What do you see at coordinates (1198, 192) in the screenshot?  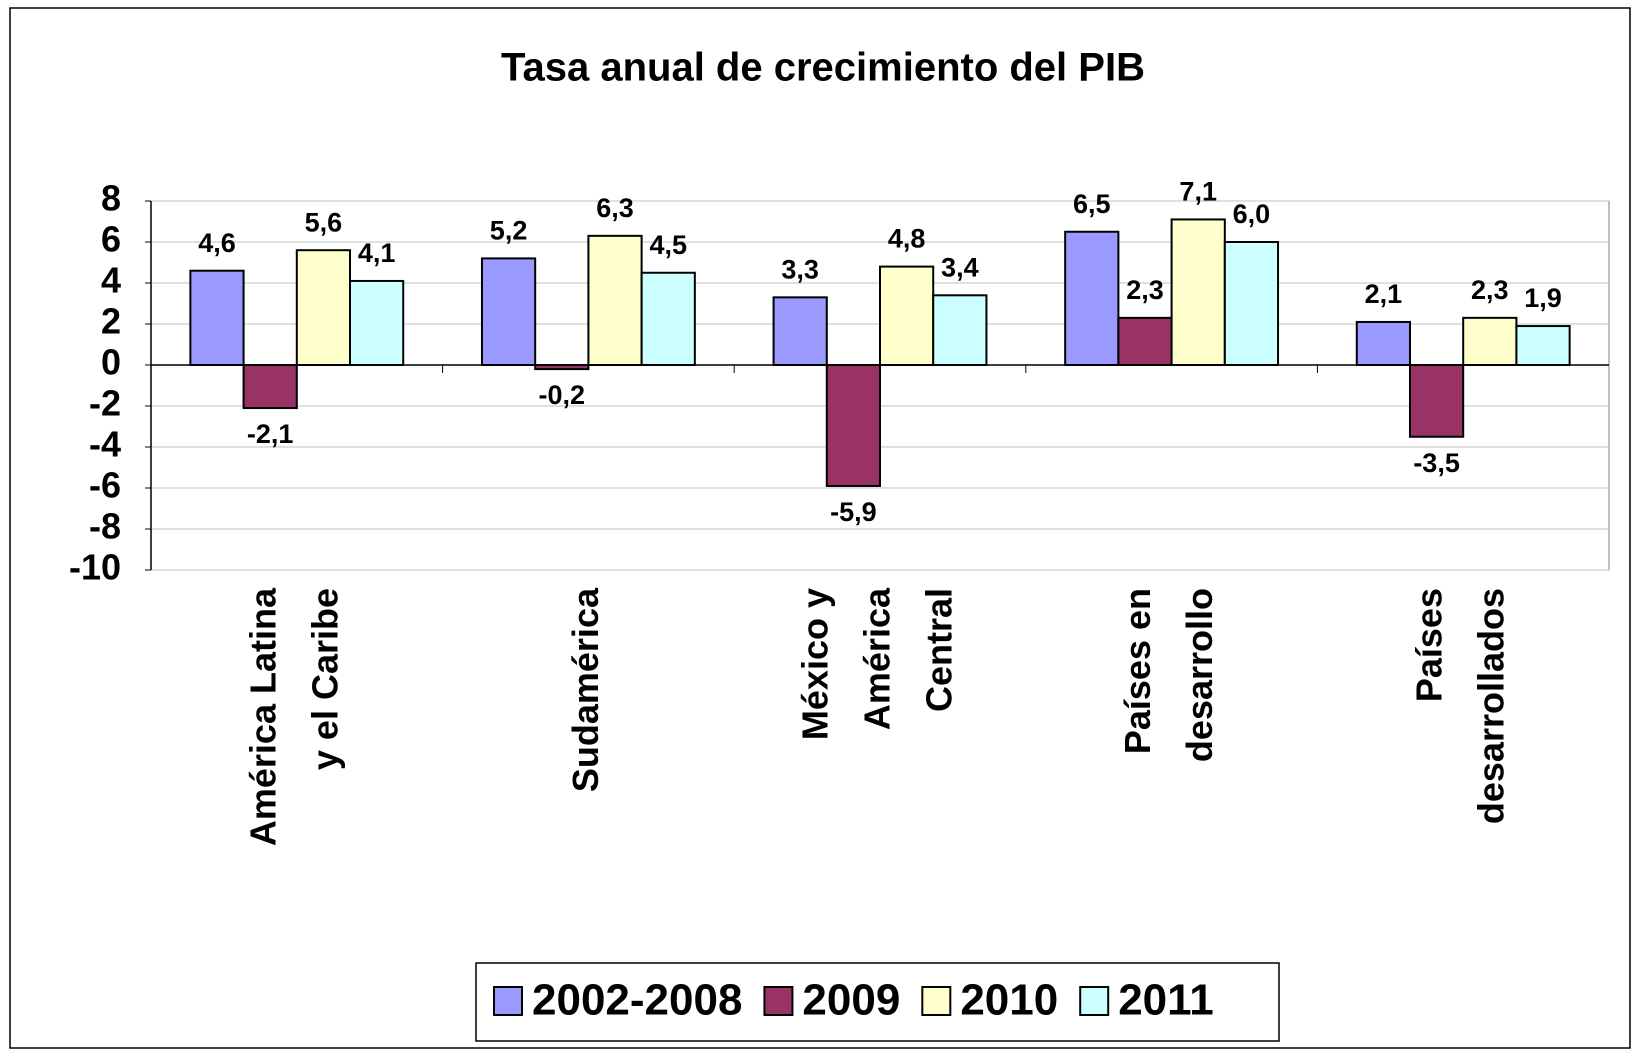 I see `data-label: 7,1` at bounding box center [1198, 192].